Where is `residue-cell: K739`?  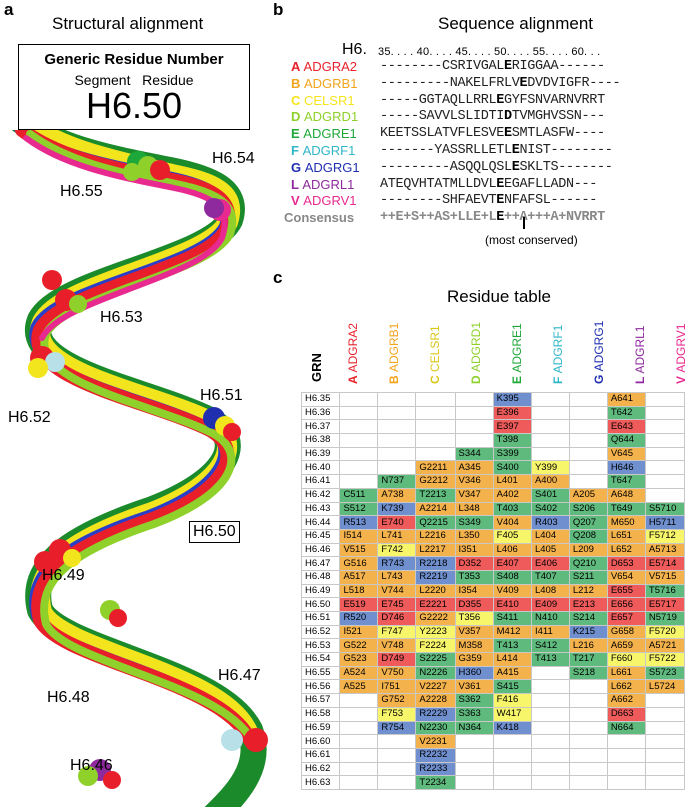
residue-cell: K739 is located at coordinates (397, 509).